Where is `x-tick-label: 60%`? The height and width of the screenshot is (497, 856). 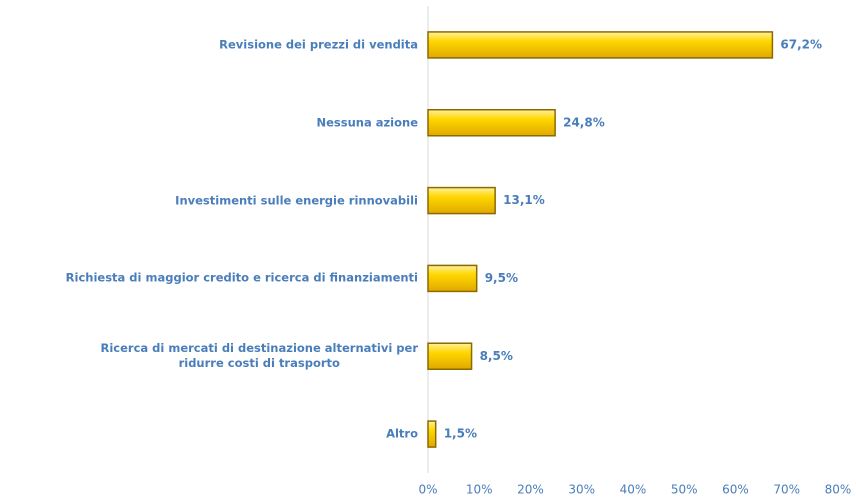 x-tick-label: 60% is located at coordinates (735, 490).